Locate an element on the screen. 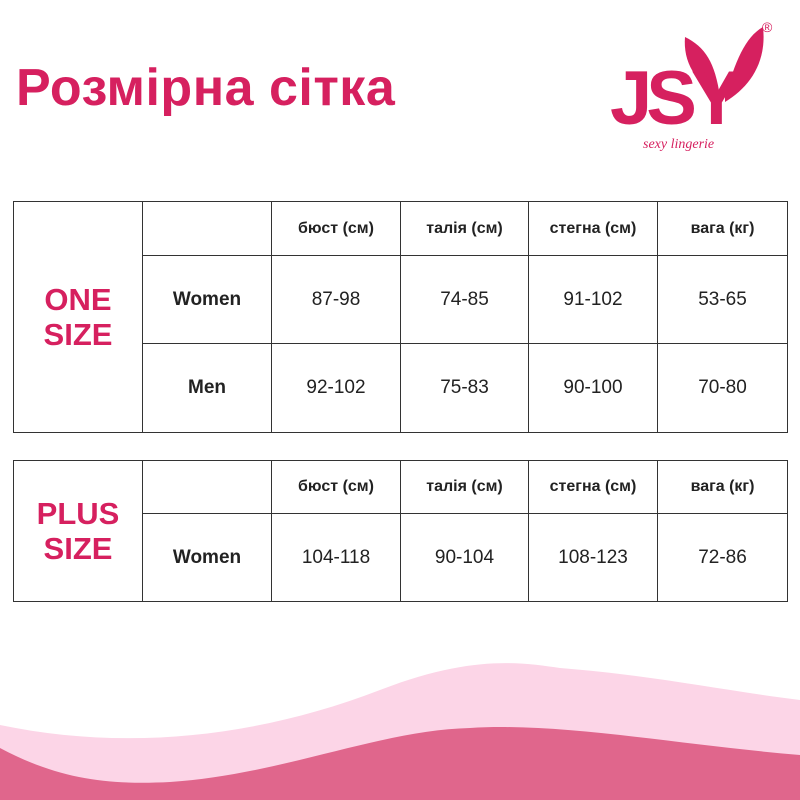 The height and width of the screenshot is (800, 800). cell: 108-123 is located at coordinates (593, 557).